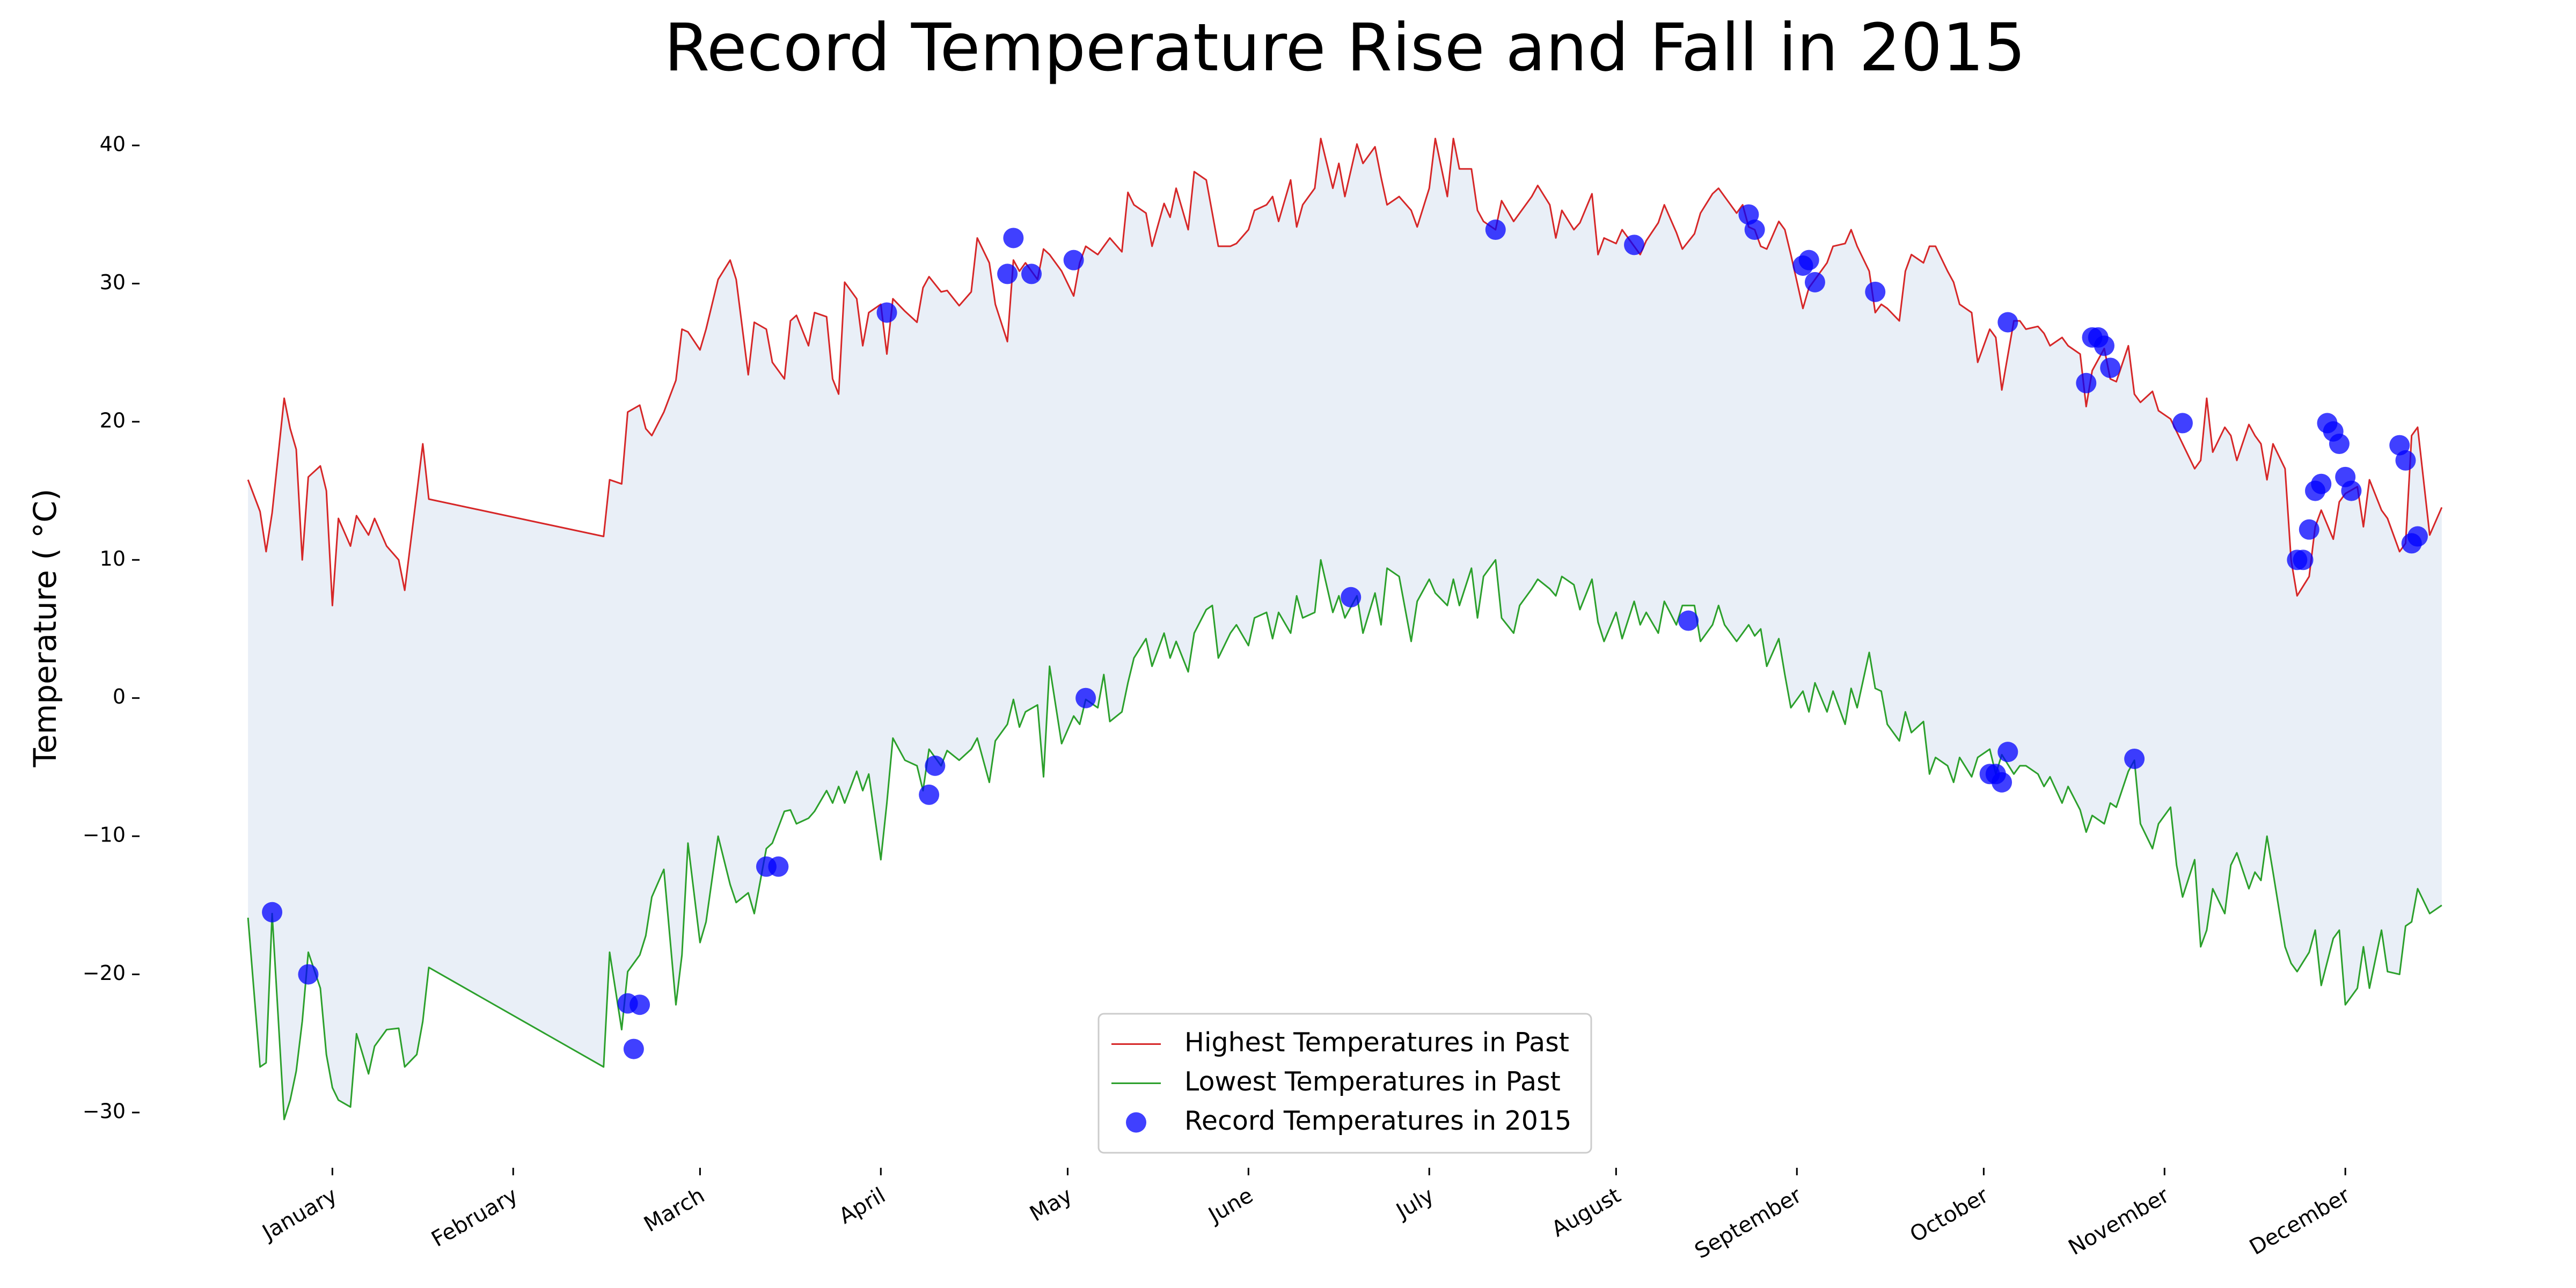 The image size is (2576, 1288). What do you see at coordinates (113, 420) in the screenshot?
I see `y-tick-label: 20` at bounding box center [113, 420].